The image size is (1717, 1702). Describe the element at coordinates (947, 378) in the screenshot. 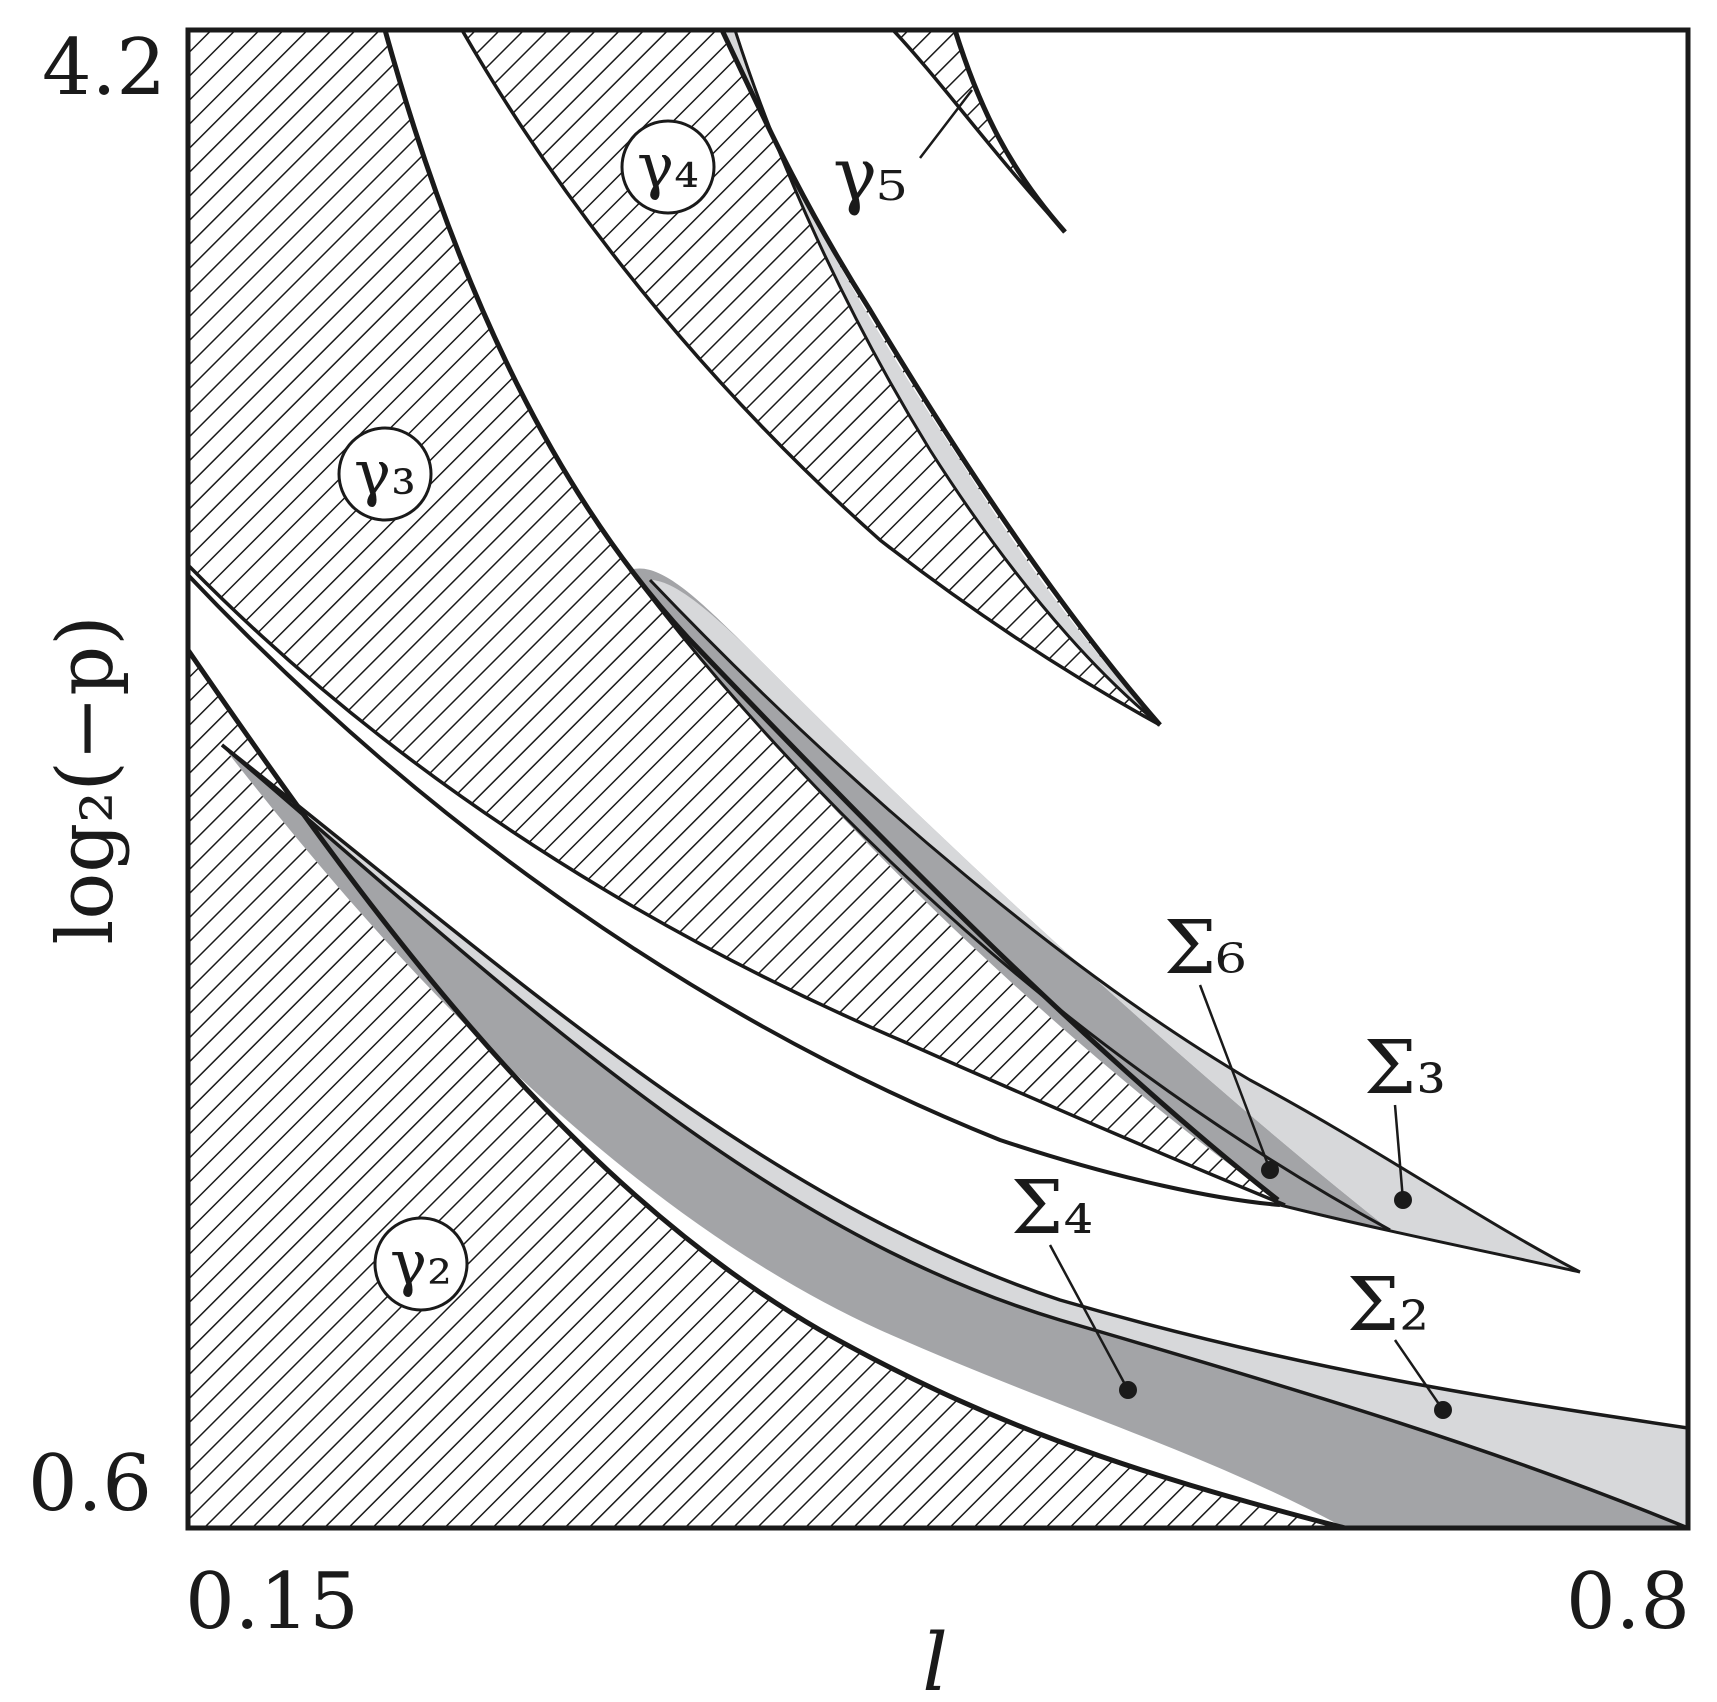

I see `gamma4-inner-curve` at that location.